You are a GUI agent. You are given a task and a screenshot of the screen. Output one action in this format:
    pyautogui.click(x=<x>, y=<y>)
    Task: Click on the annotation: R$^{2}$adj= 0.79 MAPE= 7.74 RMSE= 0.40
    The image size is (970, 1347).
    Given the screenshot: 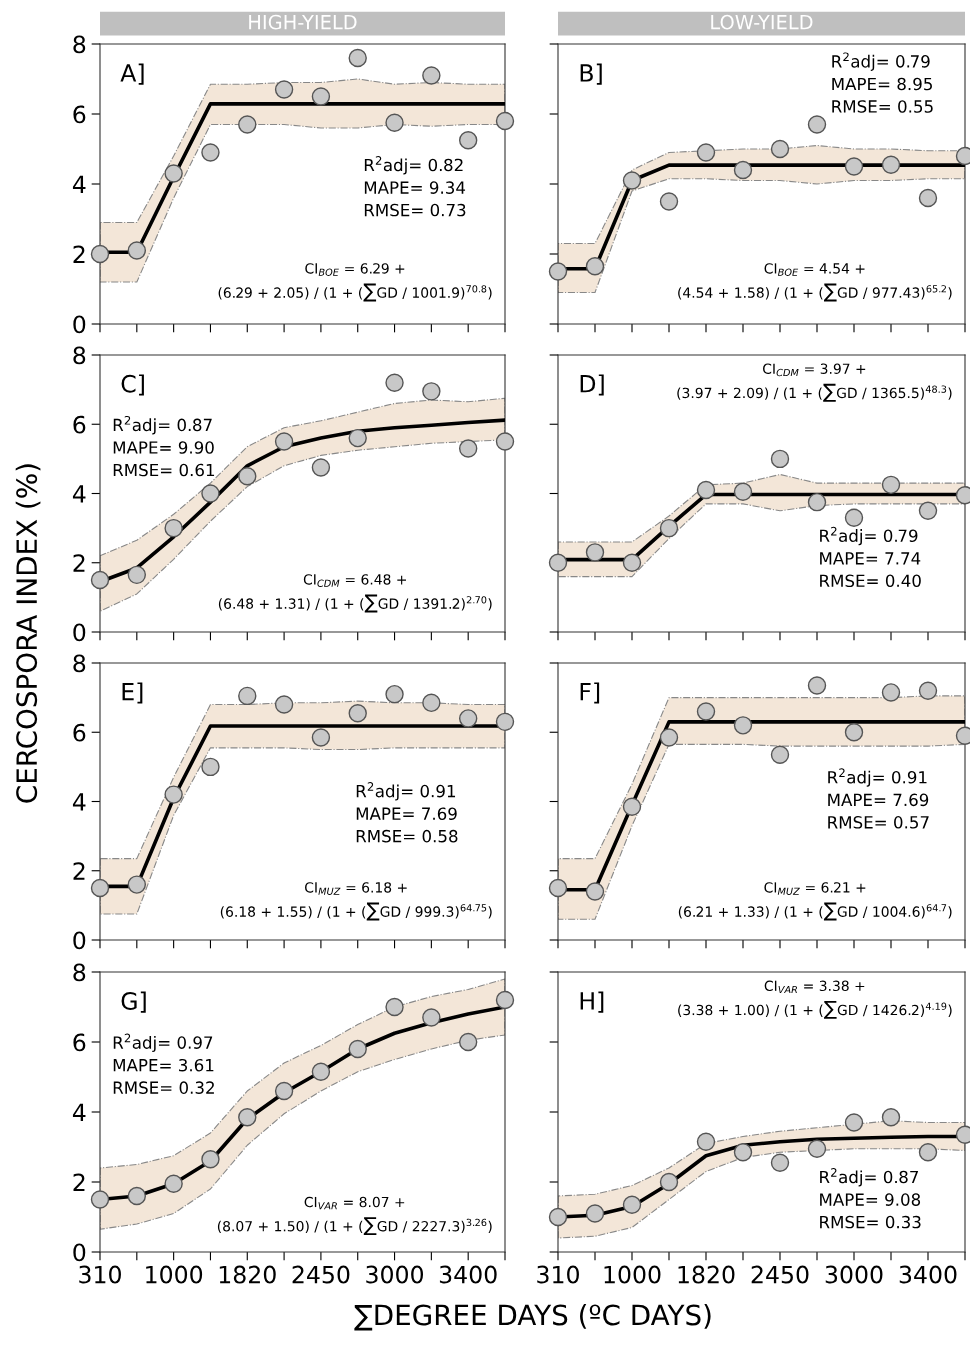 What is the action you would take?
    pyautogui.click(x=870, y=557)
    